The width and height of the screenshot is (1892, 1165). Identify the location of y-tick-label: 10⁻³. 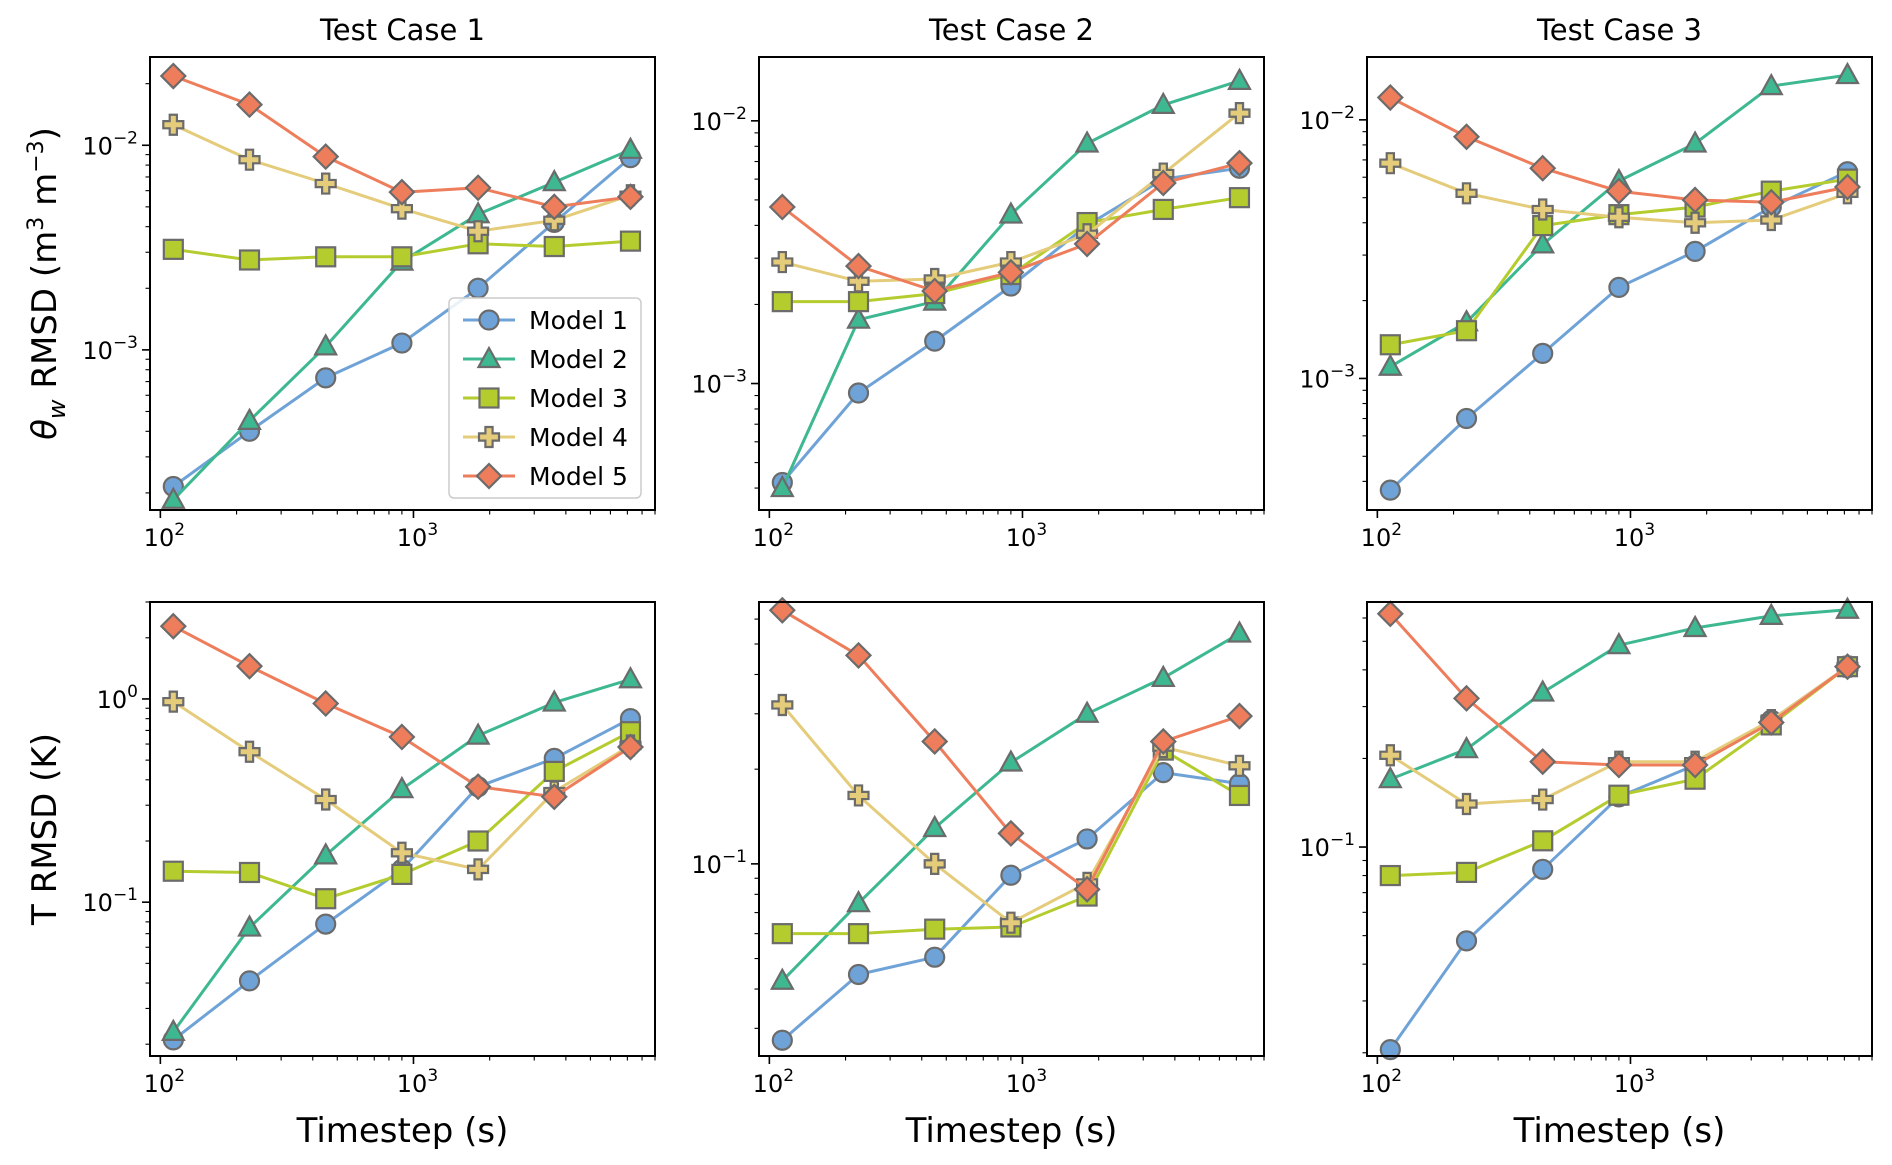
(110, 349).